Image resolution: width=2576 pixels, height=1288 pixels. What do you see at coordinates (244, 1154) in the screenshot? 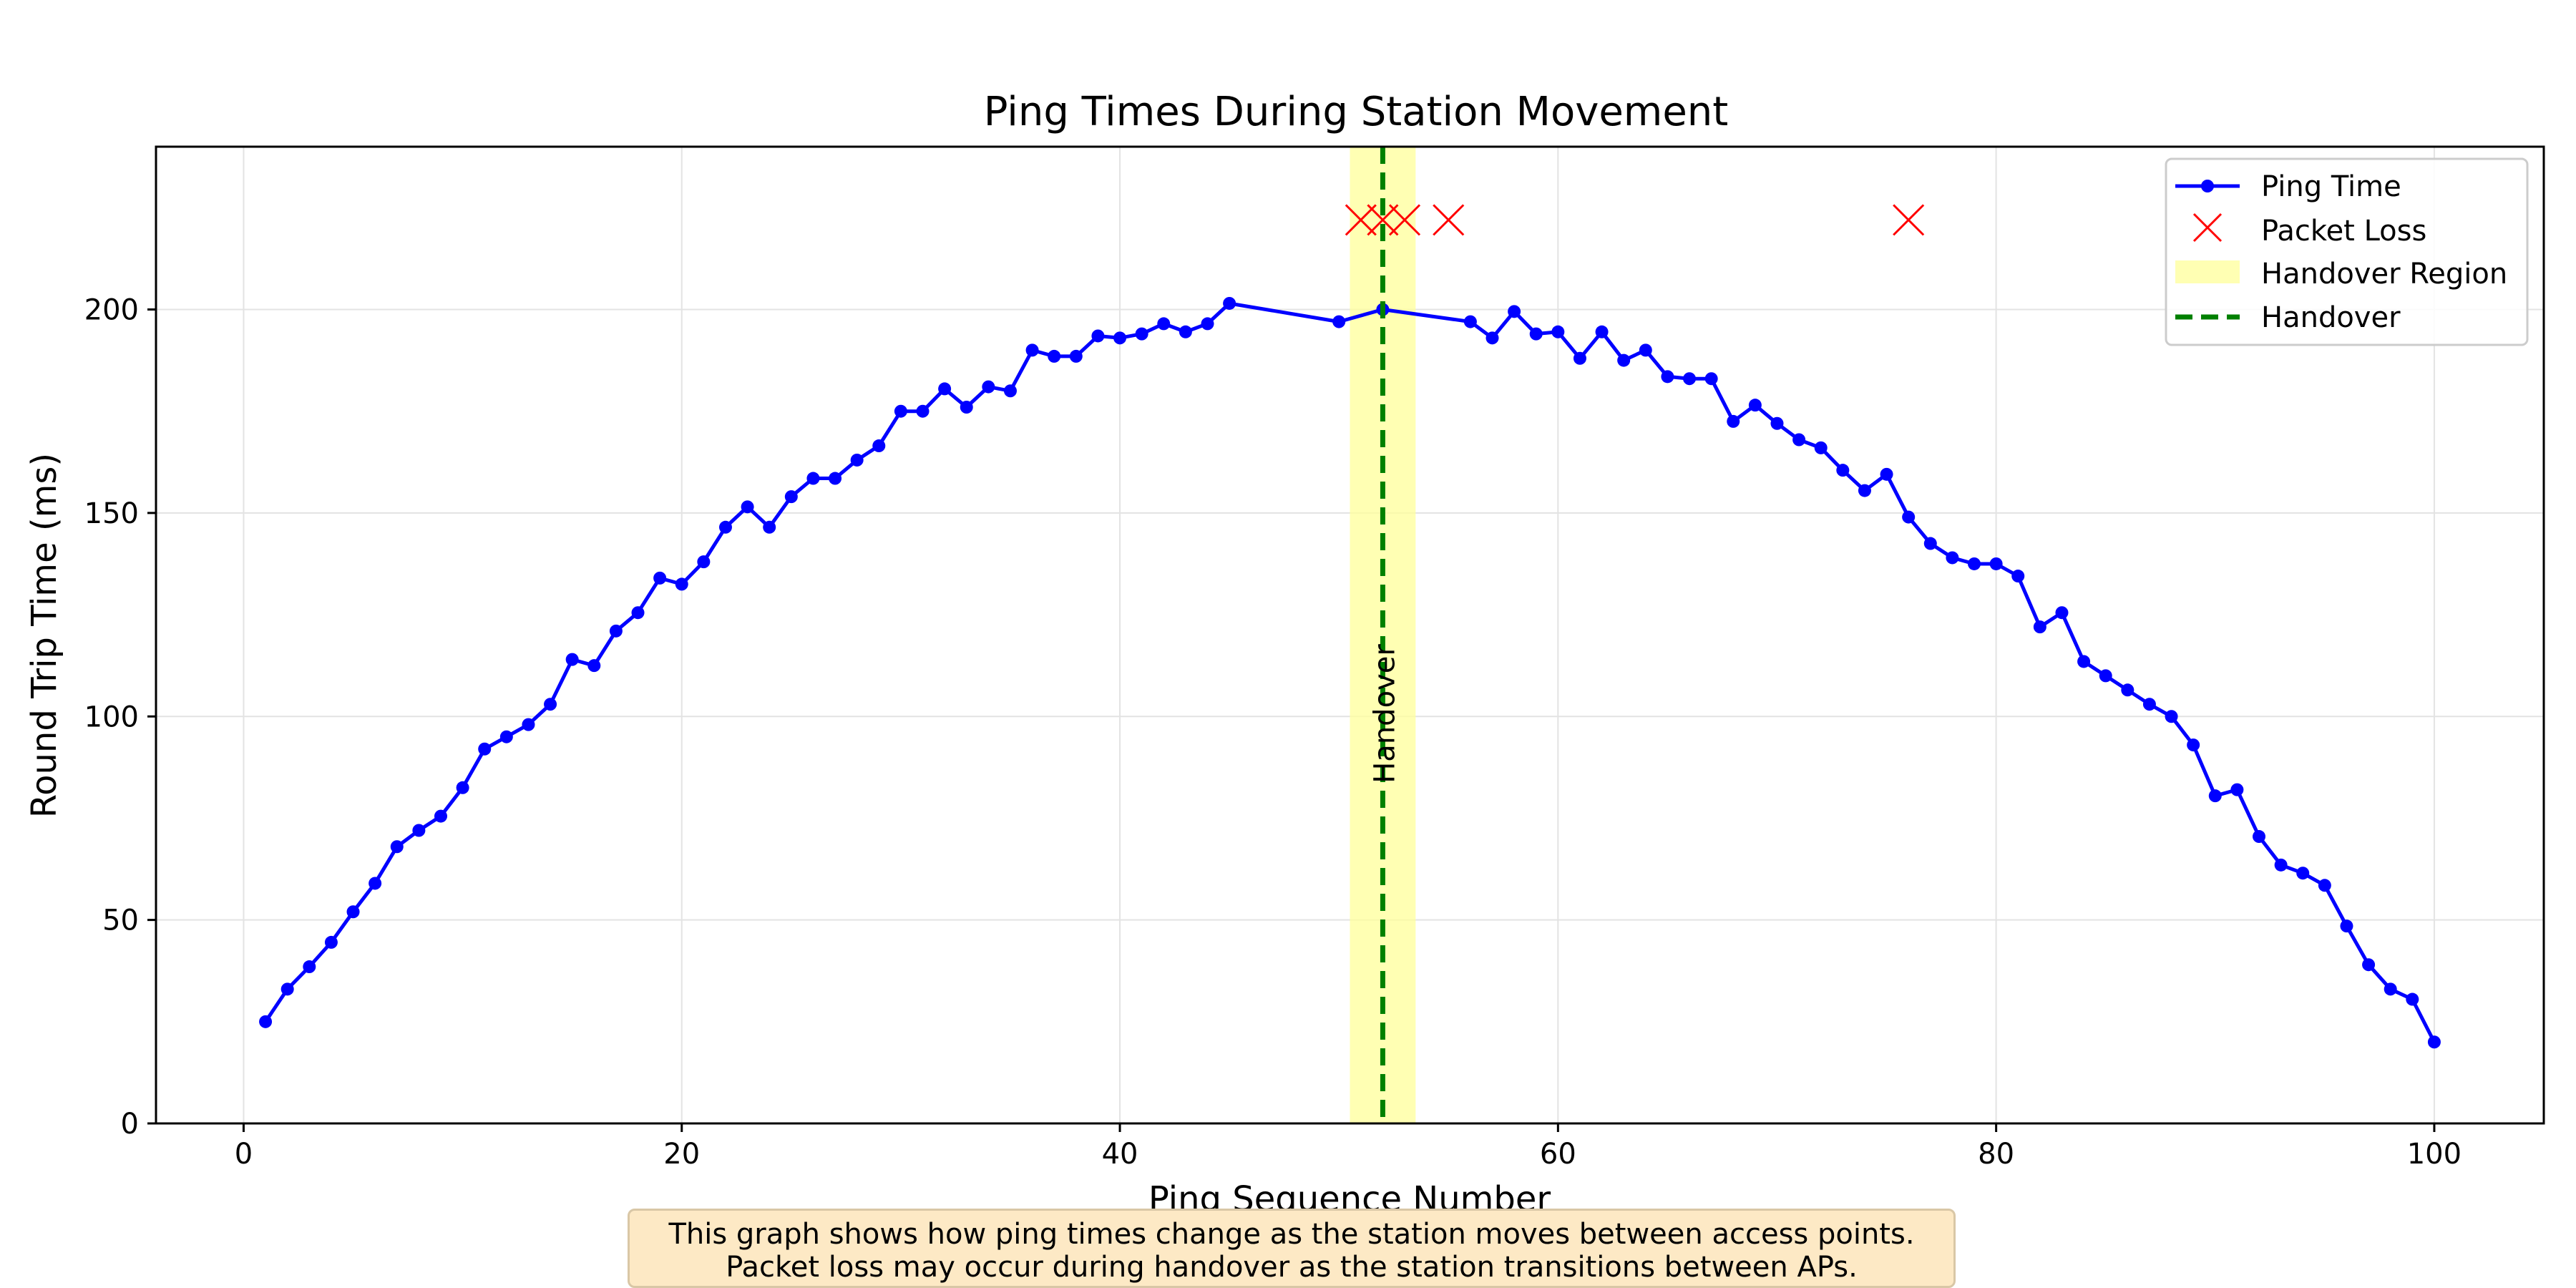
I see `x-tick-label: 0` at bounding box center [244, 1154].